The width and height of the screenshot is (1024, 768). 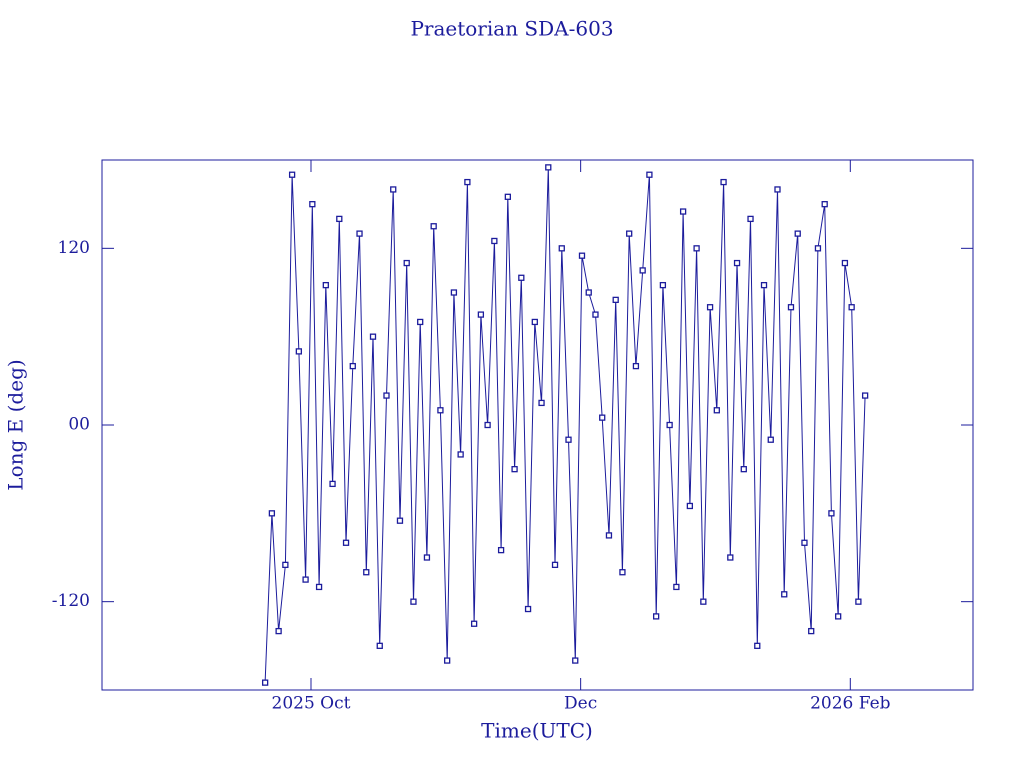 I want to click on x-axis-label: Time(UTC), so click(x=537, y=731).